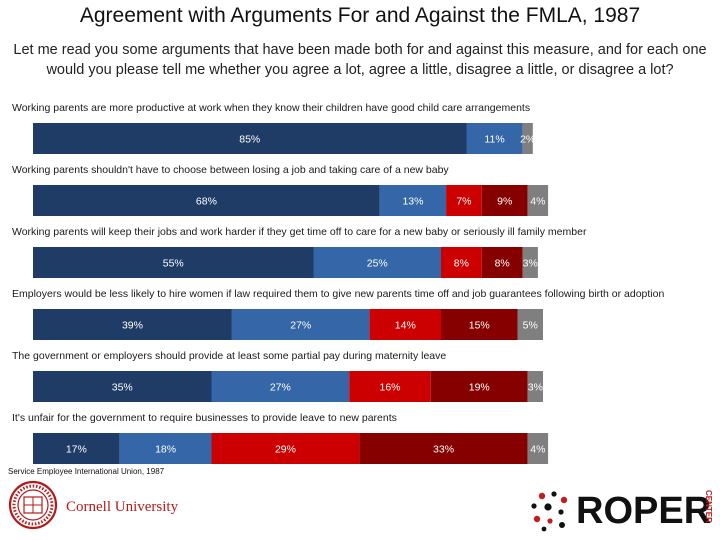 This screenshot has height=540, width=720. I want to click on data-label: 2%, so click(527, 140).